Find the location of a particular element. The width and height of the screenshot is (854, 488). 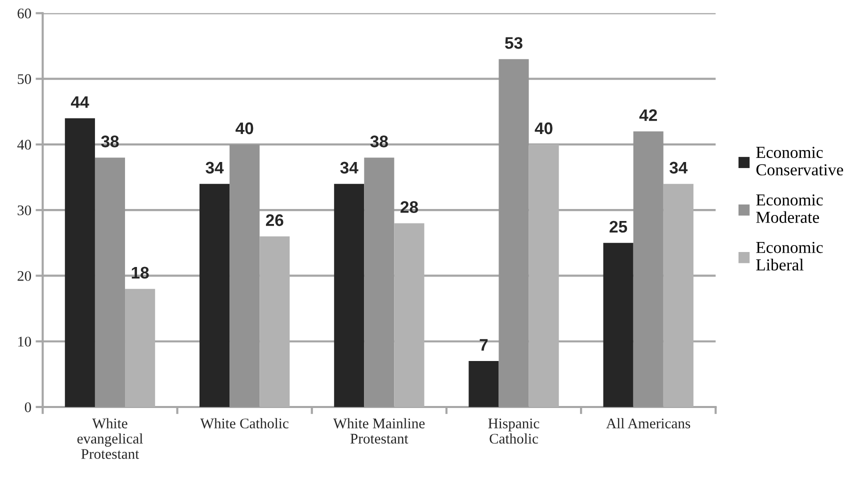

y-tick-label: 20 is located at coordinates (25, 276).